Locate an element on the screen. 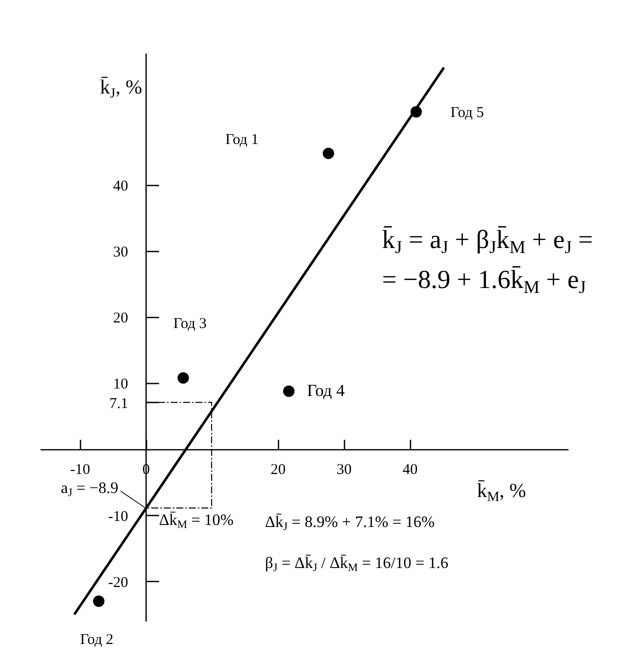 Image resolution: width=619 pixels, height=662 pixels. annotation: Год 1 is located at coordinates (242, 140).